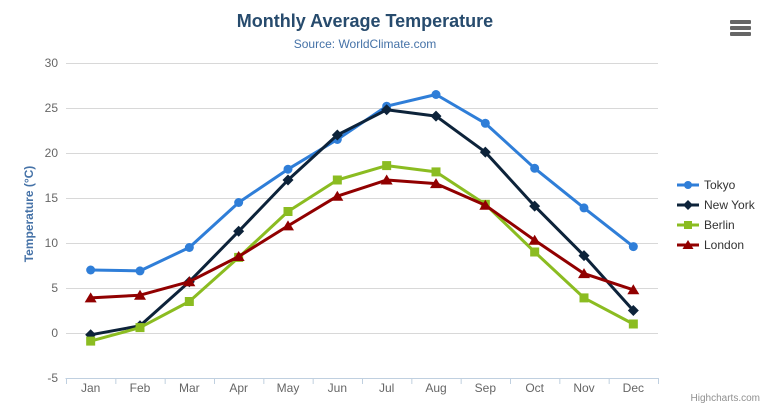  What do you see at coordinates (535, 252) in the screenshot?
I see `marker-berlin-oct` at bounding box center [535, 252].